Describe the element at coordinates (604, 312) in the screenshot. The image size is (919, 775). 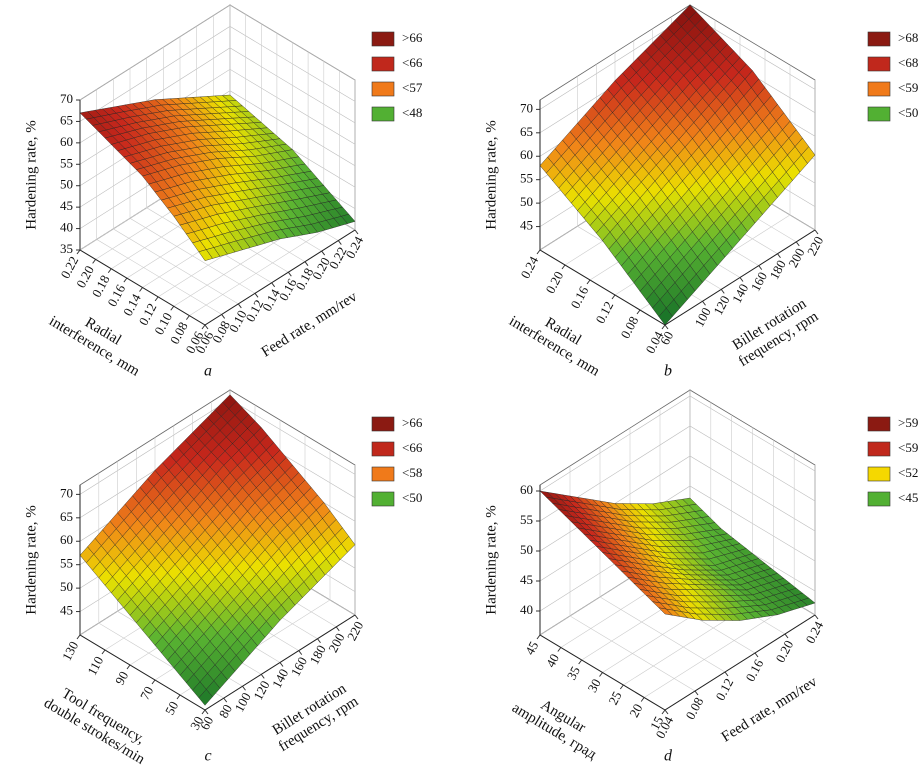
I see `y-tick-label: 0.12` at that location.